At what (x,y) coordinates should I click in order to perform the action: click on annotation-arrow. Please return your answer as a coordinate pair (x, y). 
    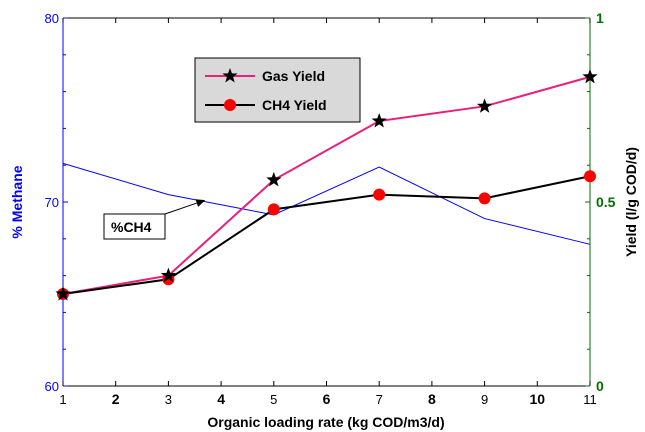
    Looking at the image, I should click on (180, 208).